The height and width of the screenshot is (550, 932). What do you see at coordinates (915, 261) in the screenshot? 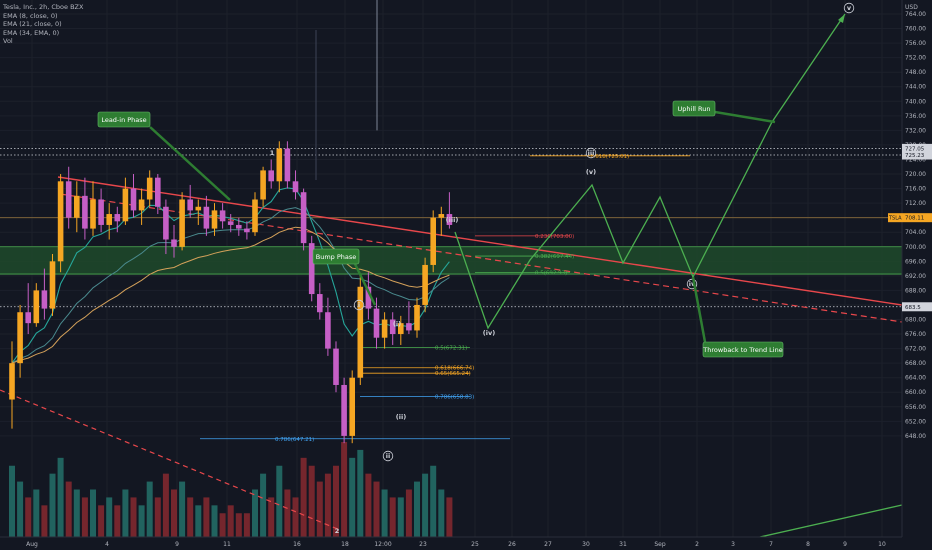
I see `price-tick-label: 696.00` at bounding box center [915, 261].